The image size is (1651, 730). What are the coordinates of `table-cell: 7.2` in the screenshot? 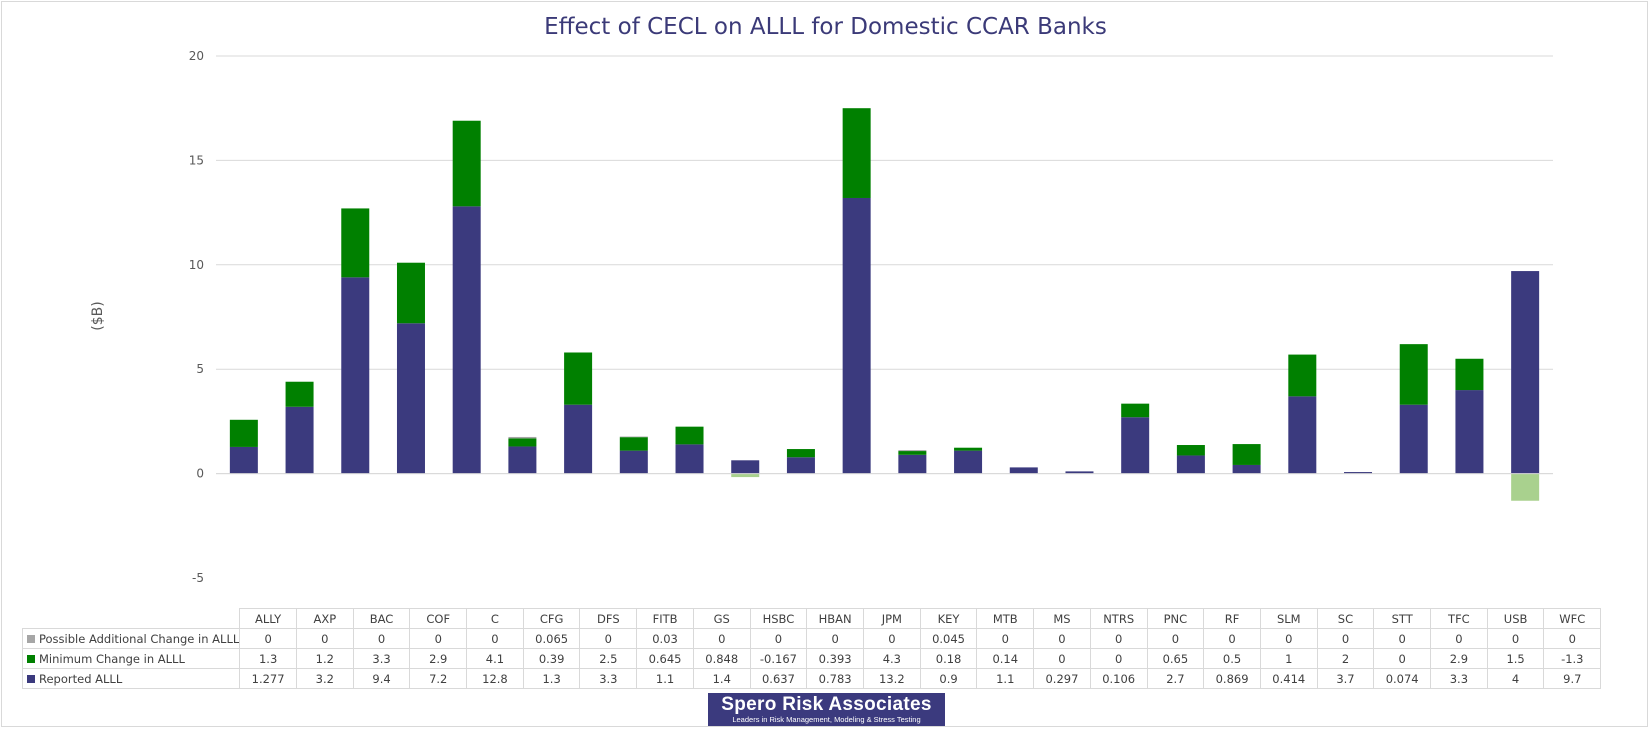 It's located at (438, 678).